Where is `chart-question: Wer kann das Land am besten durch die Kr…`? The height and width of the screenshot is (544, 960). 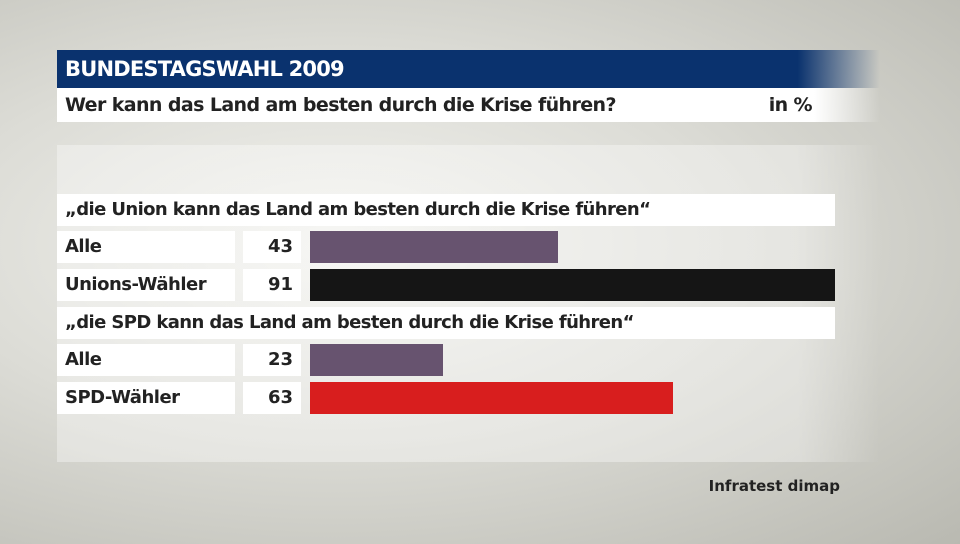 chart-question: Wer kann das Land am besten durch die Kr… is located at coordinates (468, 105).